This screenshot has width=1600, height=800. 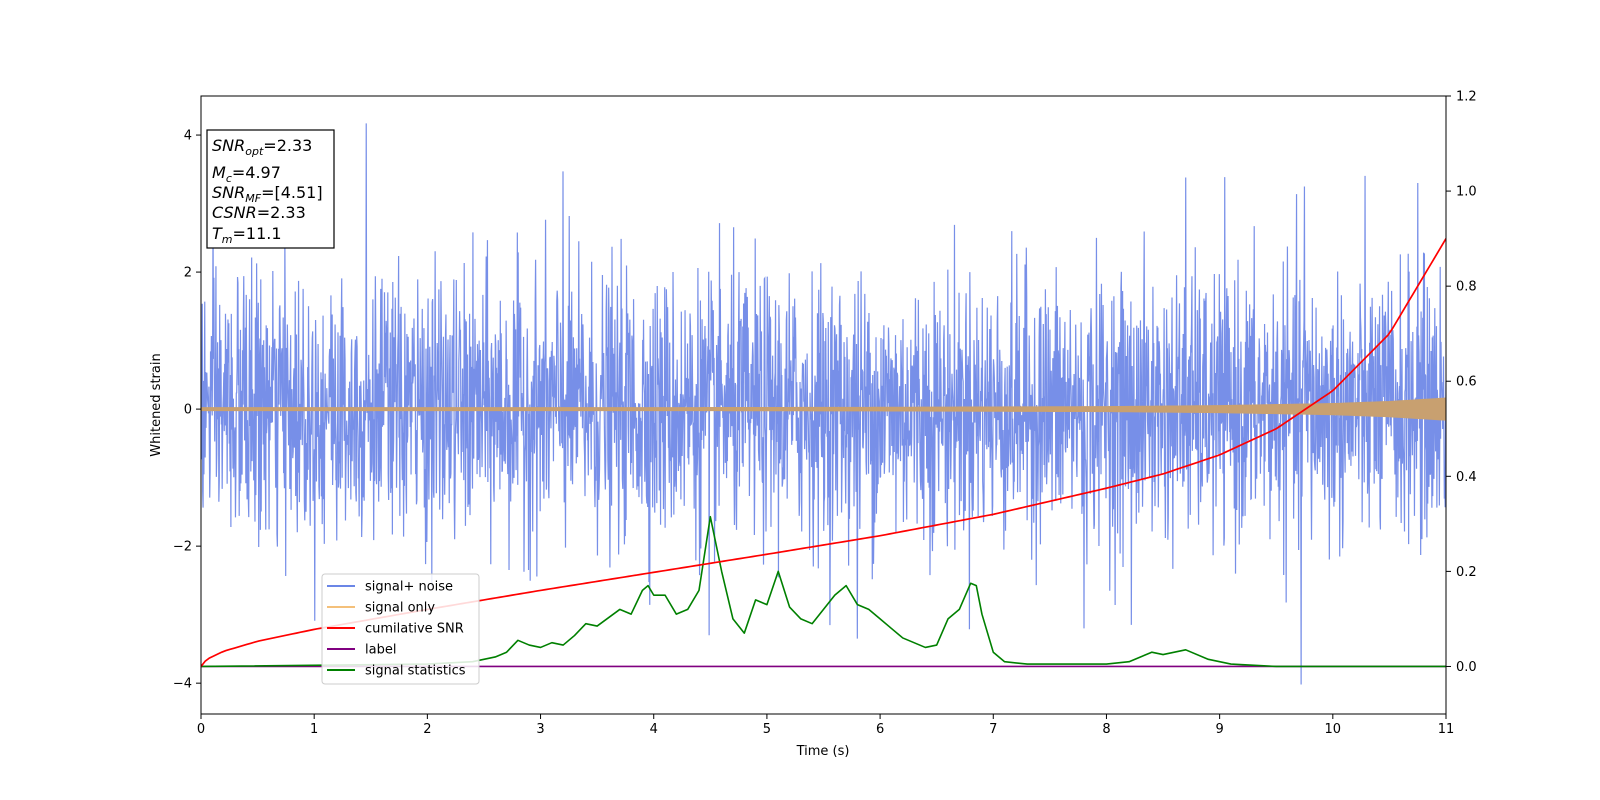 I want to click on stats-box-frame, so click(x=270, y=189).